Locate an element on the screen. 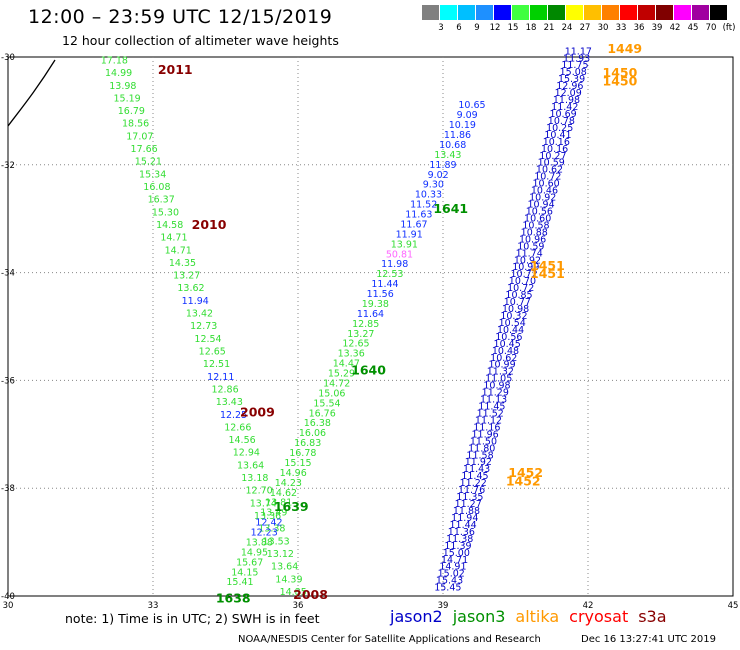 This screenshot has height=650, width=740. swh-value: 11.67 is located at coordinates (413, 224).